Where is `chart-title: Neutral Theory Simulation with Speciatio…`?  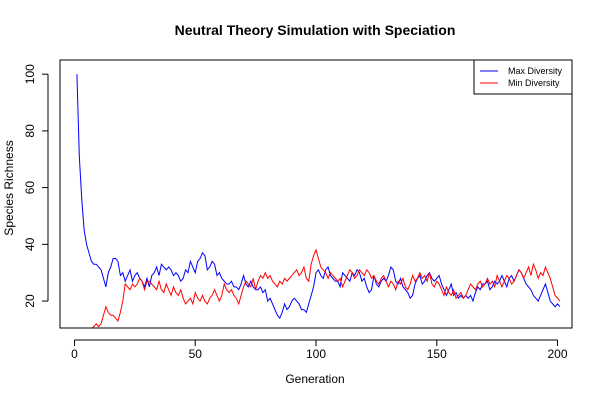
chart-title: Neutral Theory Simulation with Speciatio… is located at coordinates (315, 30).